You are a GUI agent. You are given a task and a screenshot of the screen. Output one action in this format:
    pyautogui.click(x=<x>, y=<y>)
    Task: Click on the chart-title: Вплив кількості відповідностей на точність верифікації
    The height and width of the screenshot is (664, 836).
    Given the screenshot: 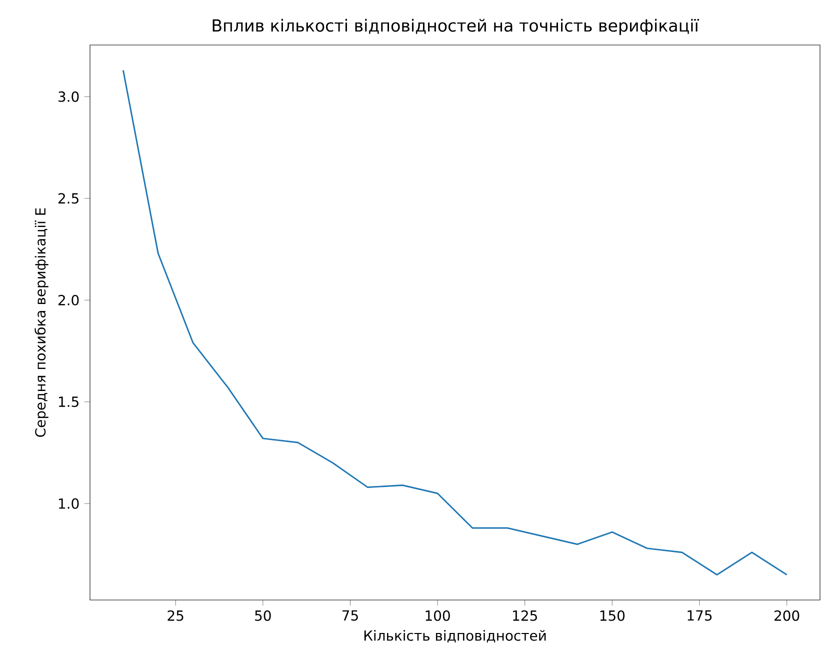 What is the action you would take?
    pyautogui.click(x=455, y=26)
    